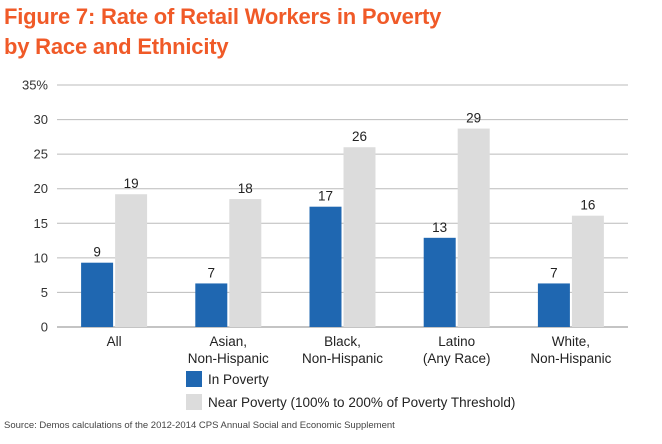 The width and height of the screenshot is (662, 444). Describe the element at coordinates (229, 341) in the screenshot. I see `x-category-label: Asian,` at that location.